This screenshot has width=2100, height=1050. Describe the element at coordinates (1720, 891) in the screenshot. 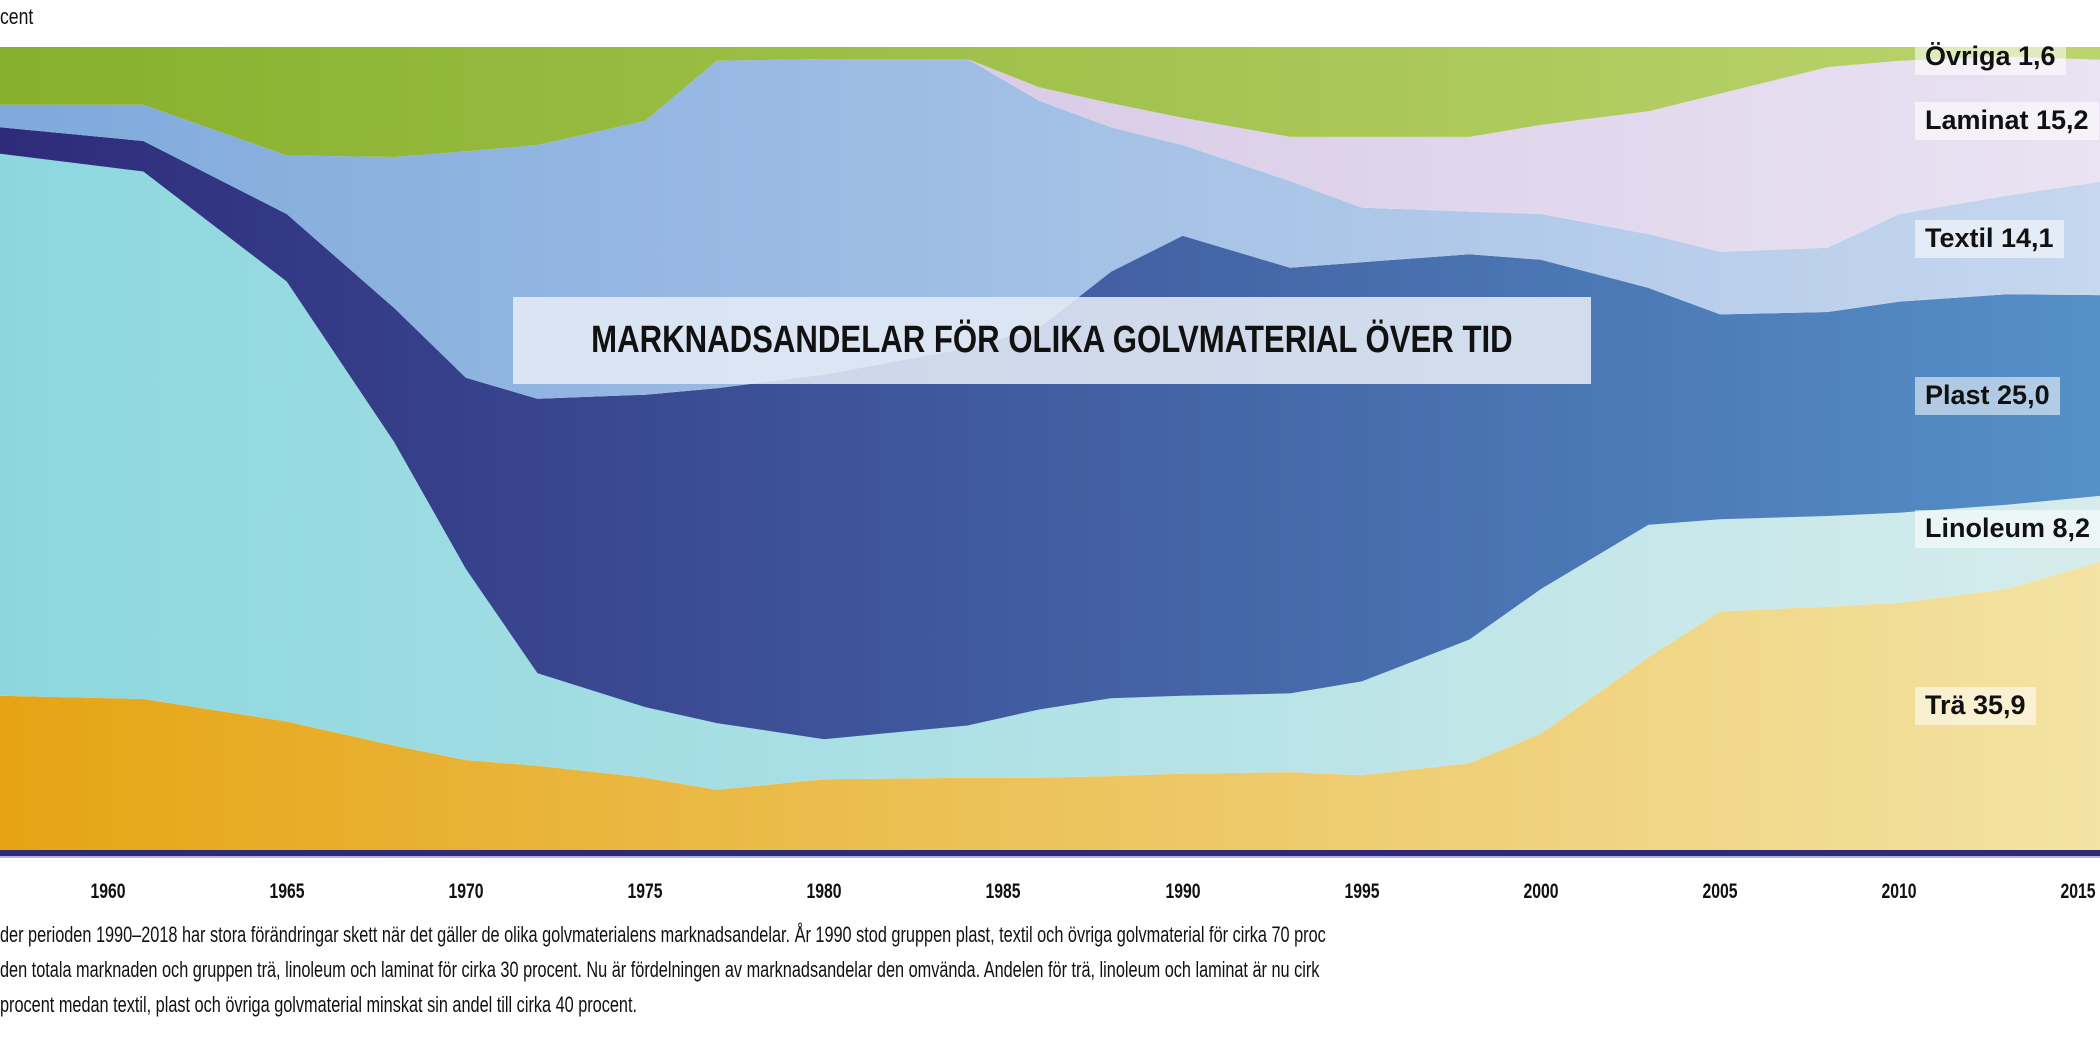

I see `x-tick-label: 2005` at that location.